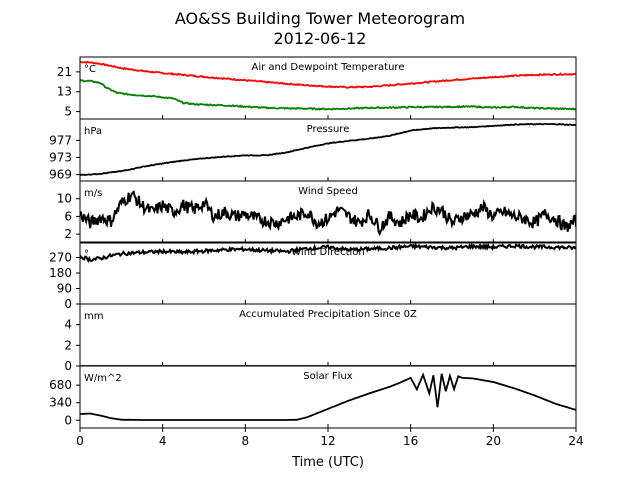 The height and width of the screenshot is (480, 640). I want to click on x-tick-label: 20, so click(493, 441).